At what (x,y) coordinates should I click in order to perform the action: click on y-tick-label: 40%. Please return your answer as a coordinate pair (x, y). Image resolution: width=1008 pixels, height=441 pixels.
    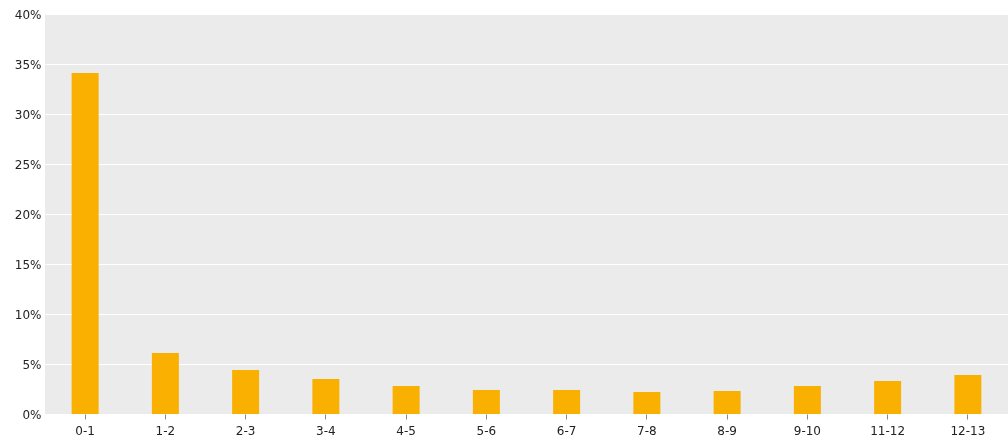
    Looking at the image, I should click on (28, 14).